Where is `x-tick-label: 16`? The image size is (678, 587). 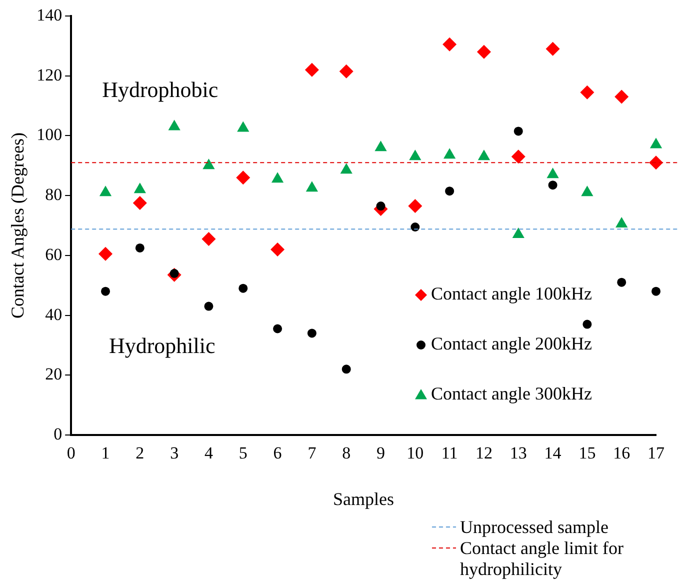 x-tick-label: 16 is located at coordinates (621, 453).